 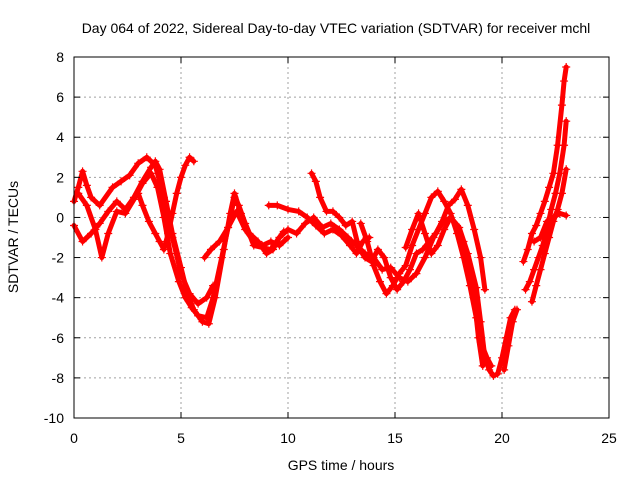 I want to click on y-axis-label: SDTVAR / TECUs, so click(x=13, y=237).